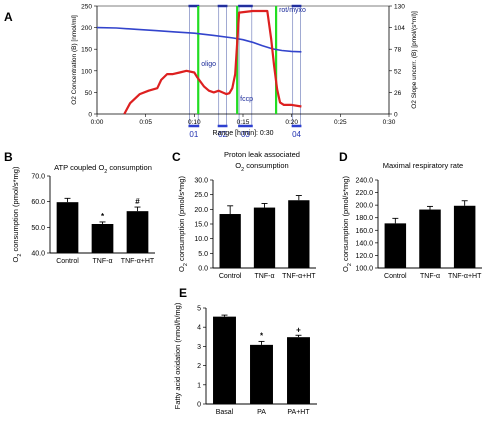  Describe the element at coordinates (398, 93) in the screenshot. I see `y-right-tick-label: 26` at that location.